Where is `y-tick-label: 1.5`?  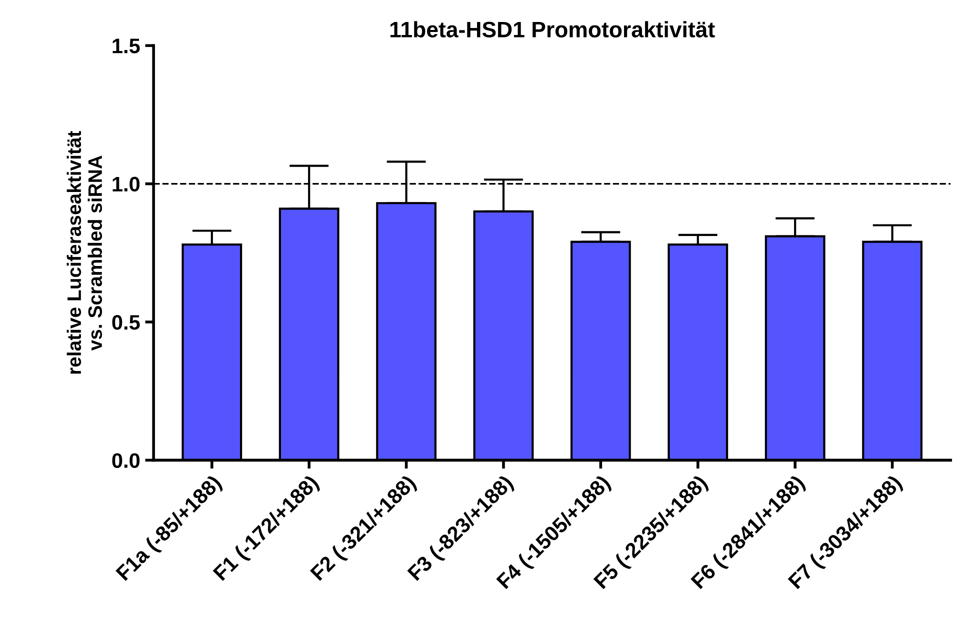 y-tick-label: 1.5 is located at coordinates (126, 46).